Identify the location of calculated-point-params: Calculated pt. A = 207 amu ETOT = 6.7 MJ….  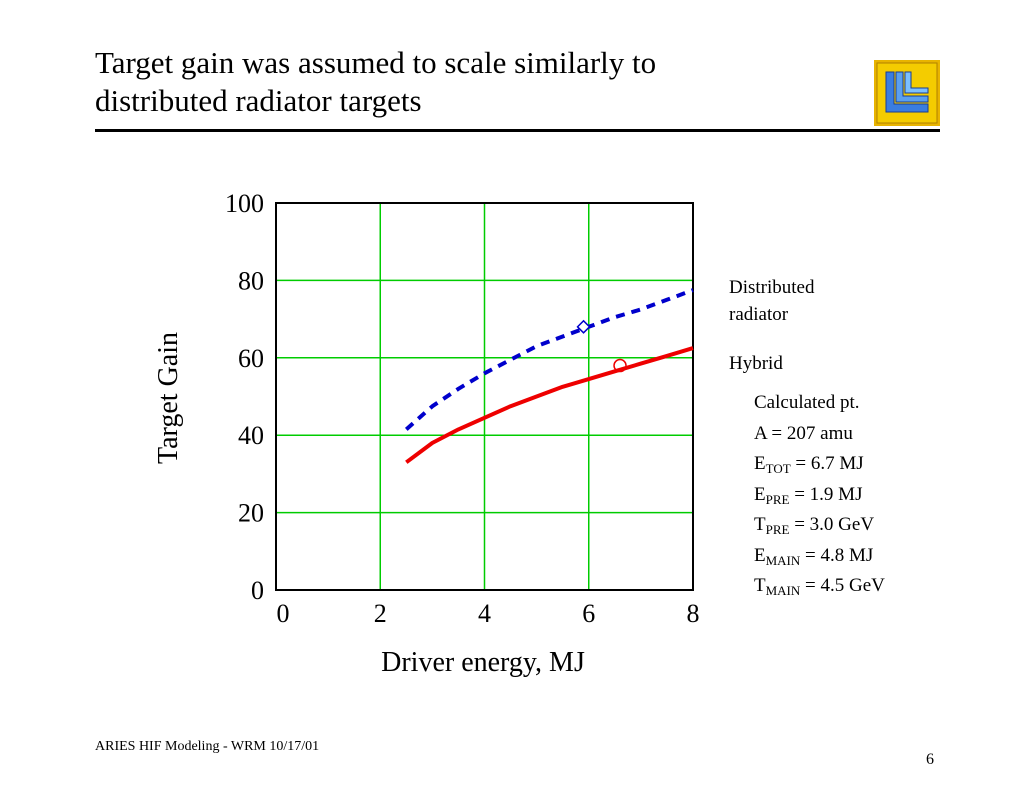
(819, 495).